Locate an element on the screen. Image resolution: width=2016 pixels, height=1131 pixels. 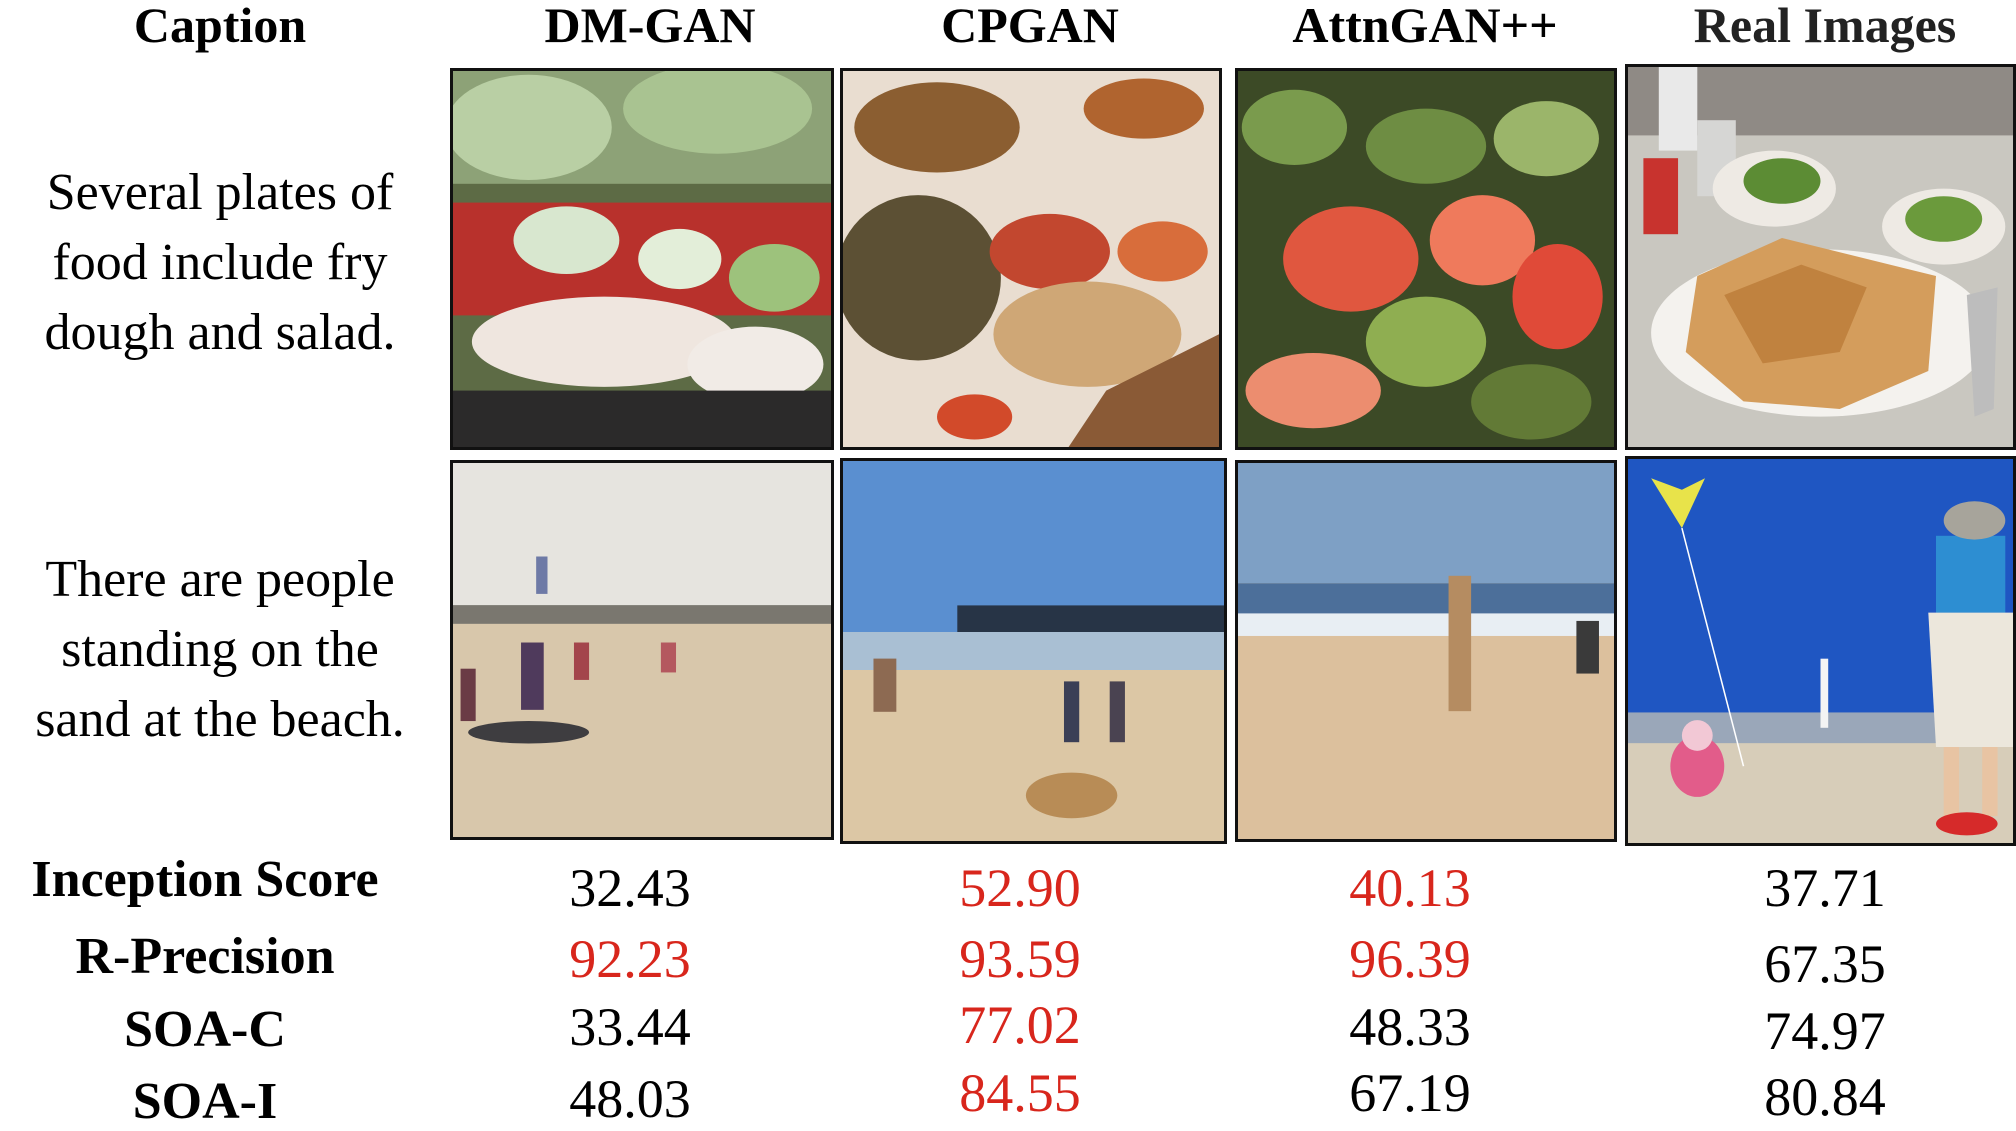
caption-line: sand at the beach. is located at coordinates (220, 719).